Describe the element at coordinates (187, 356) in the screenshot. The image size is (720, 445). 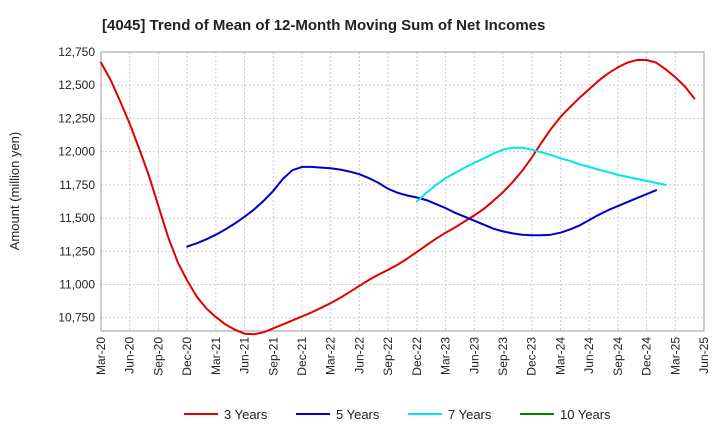
I see `x-tick-label: Dec-20` at that location.